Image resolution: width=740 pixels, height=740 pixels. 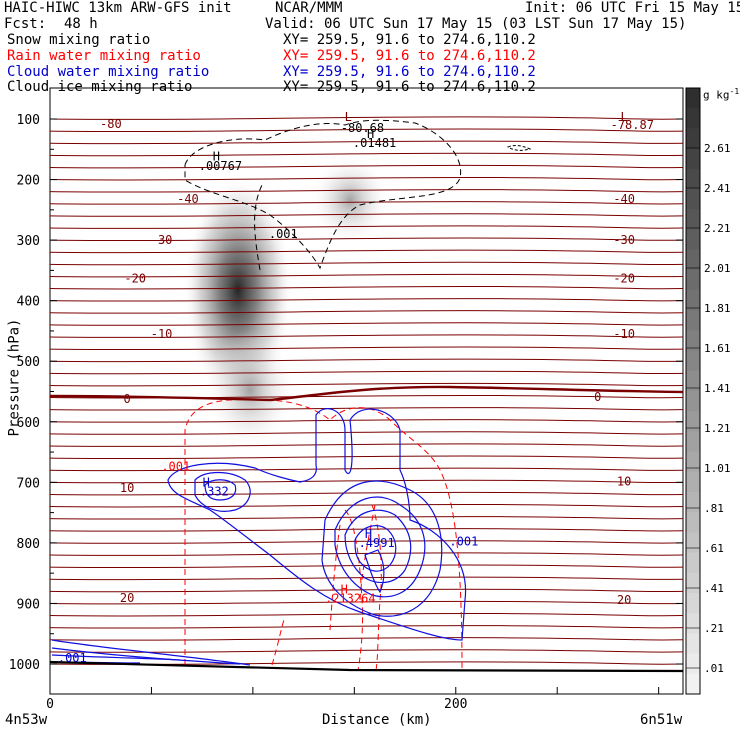 I want to click on colorbar-label: .41, so click(x=714, y=588).